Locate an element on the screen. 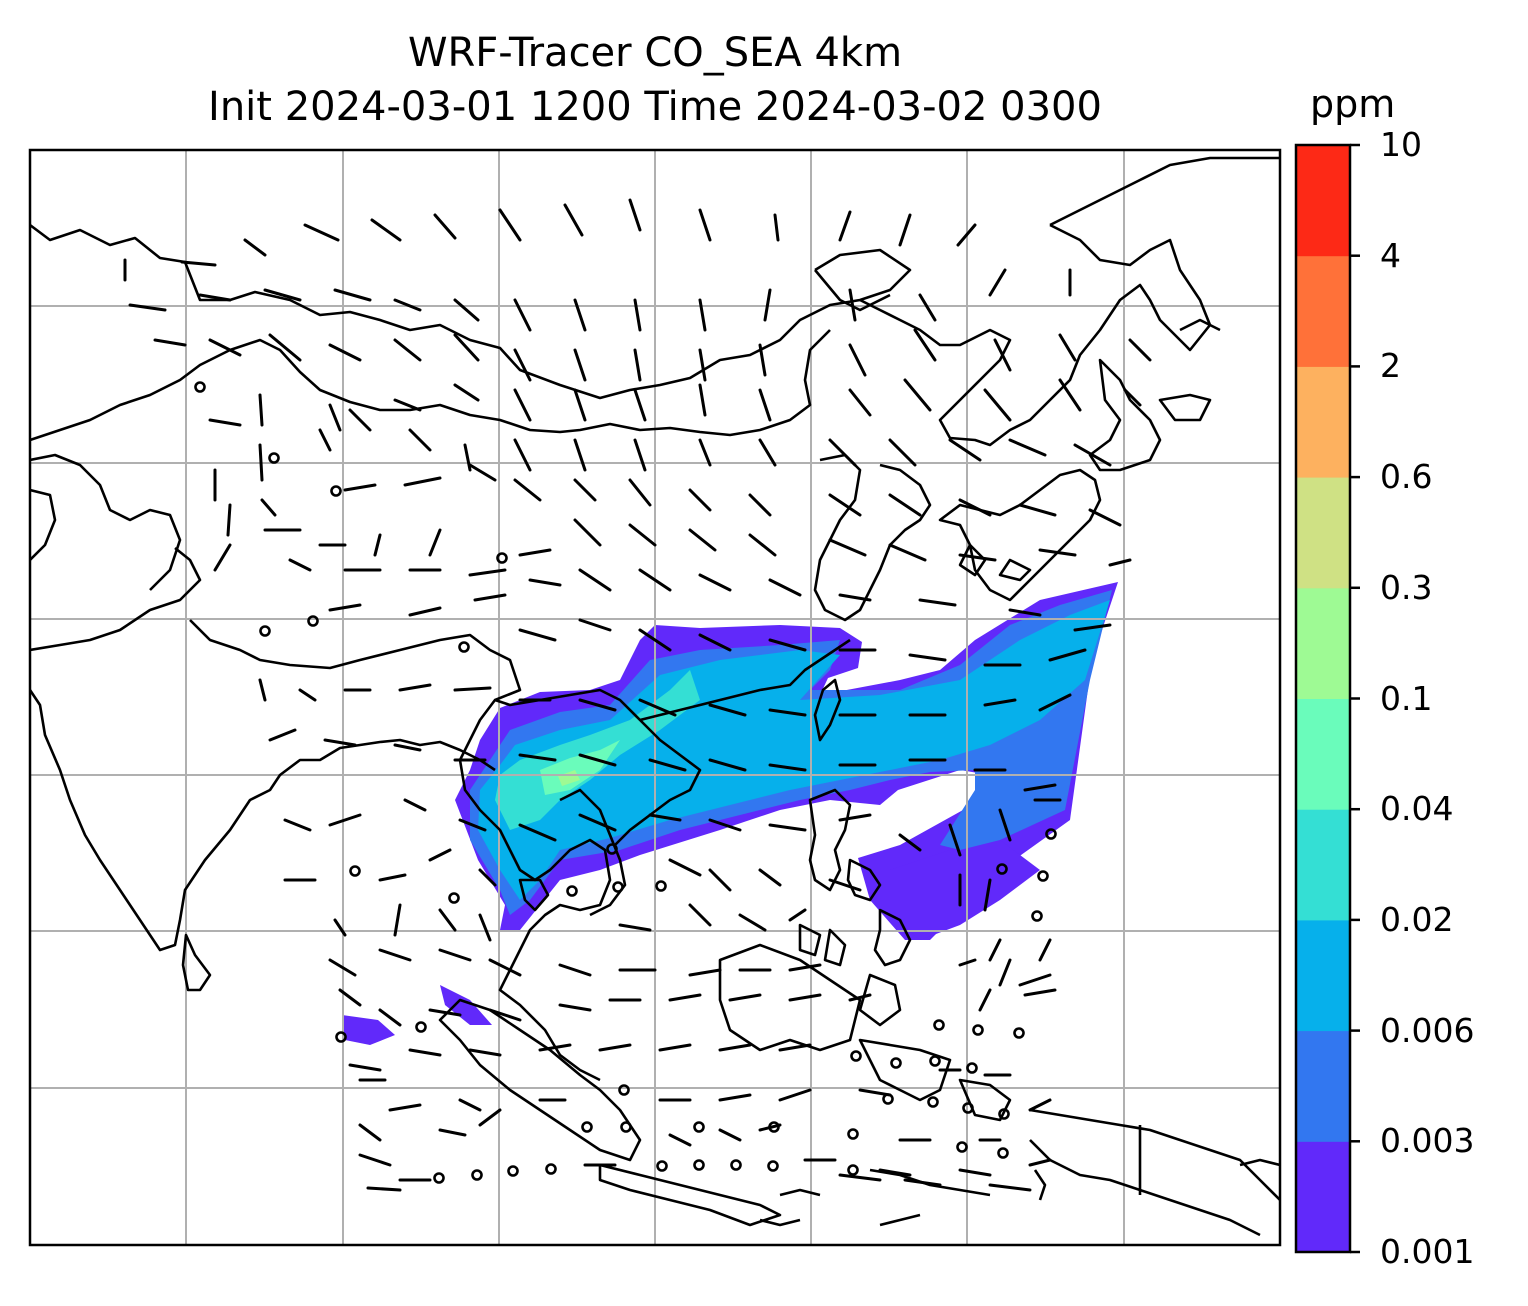 Image resolution: width=1528 pixels, height=1306 pixels. colorbar-unit: ppm is located at coordinates (1353, 104).